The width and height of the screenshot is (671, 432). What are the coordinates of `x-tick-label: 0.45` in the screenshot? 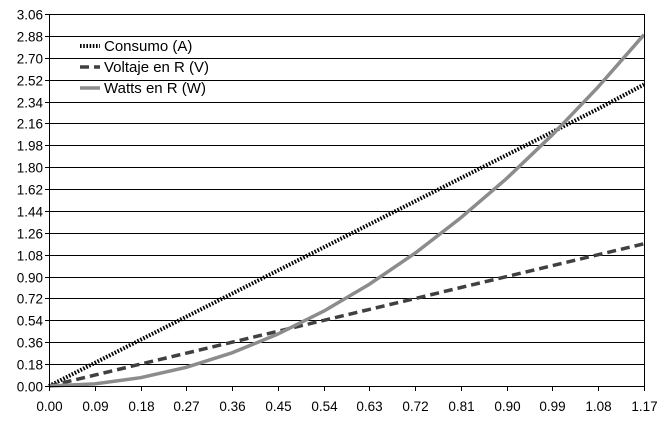 It's located at (278, 406).